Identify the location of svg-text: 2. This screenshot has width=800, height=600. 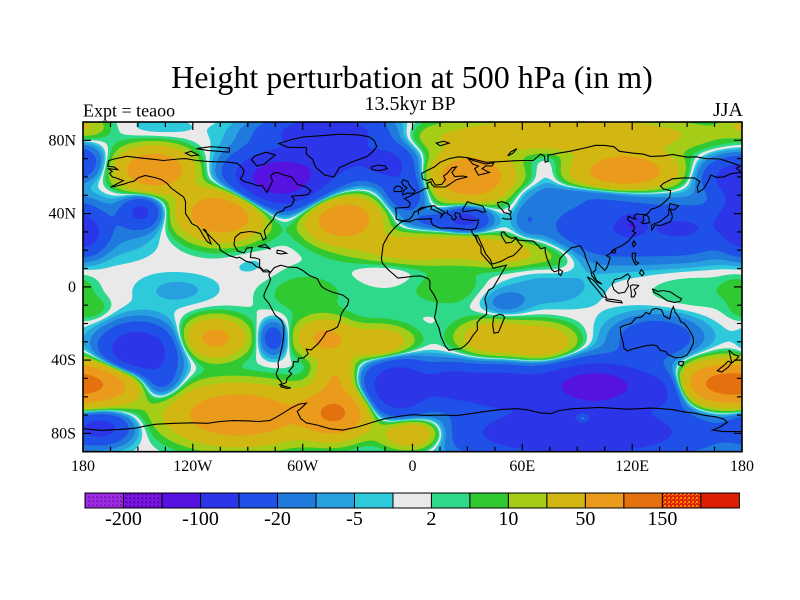
(431, 519).